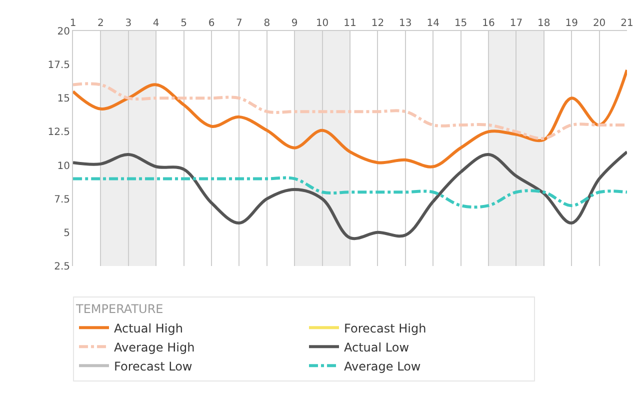  What do you see at coordinates (516, 23) in the screenshot?
I see `x-tick-label: 17` at bounding box center [516, 23].